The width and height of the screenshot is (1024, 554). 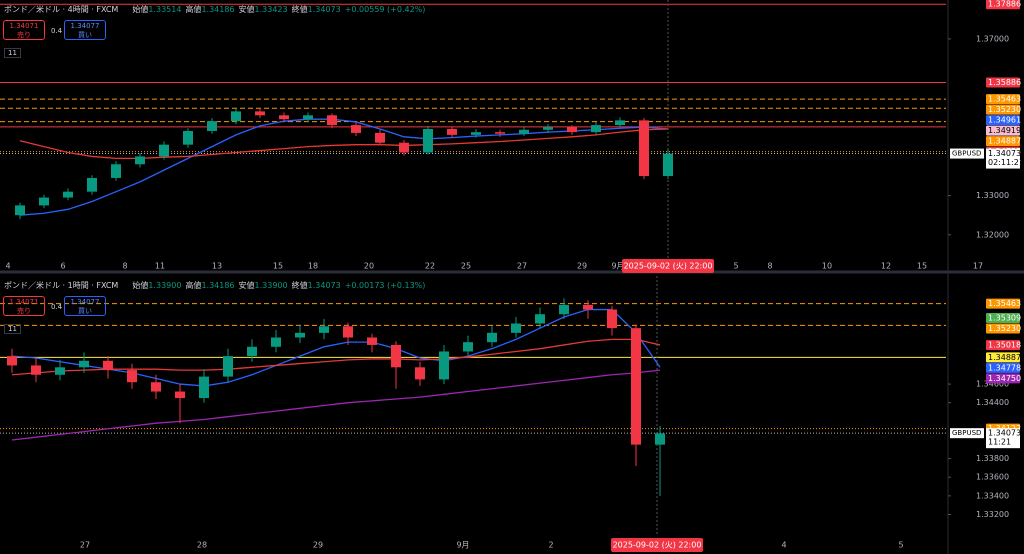 I want to click on y-tick-label: 1.33200, so click(x=992, y=514).